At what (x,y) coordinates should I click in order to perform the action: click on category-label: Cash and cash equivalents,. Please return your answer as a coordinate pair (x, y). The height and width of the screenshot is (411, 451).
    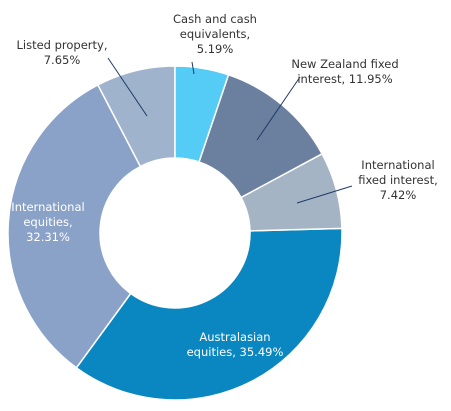
    Looking at the image, I should click on (215, 26).